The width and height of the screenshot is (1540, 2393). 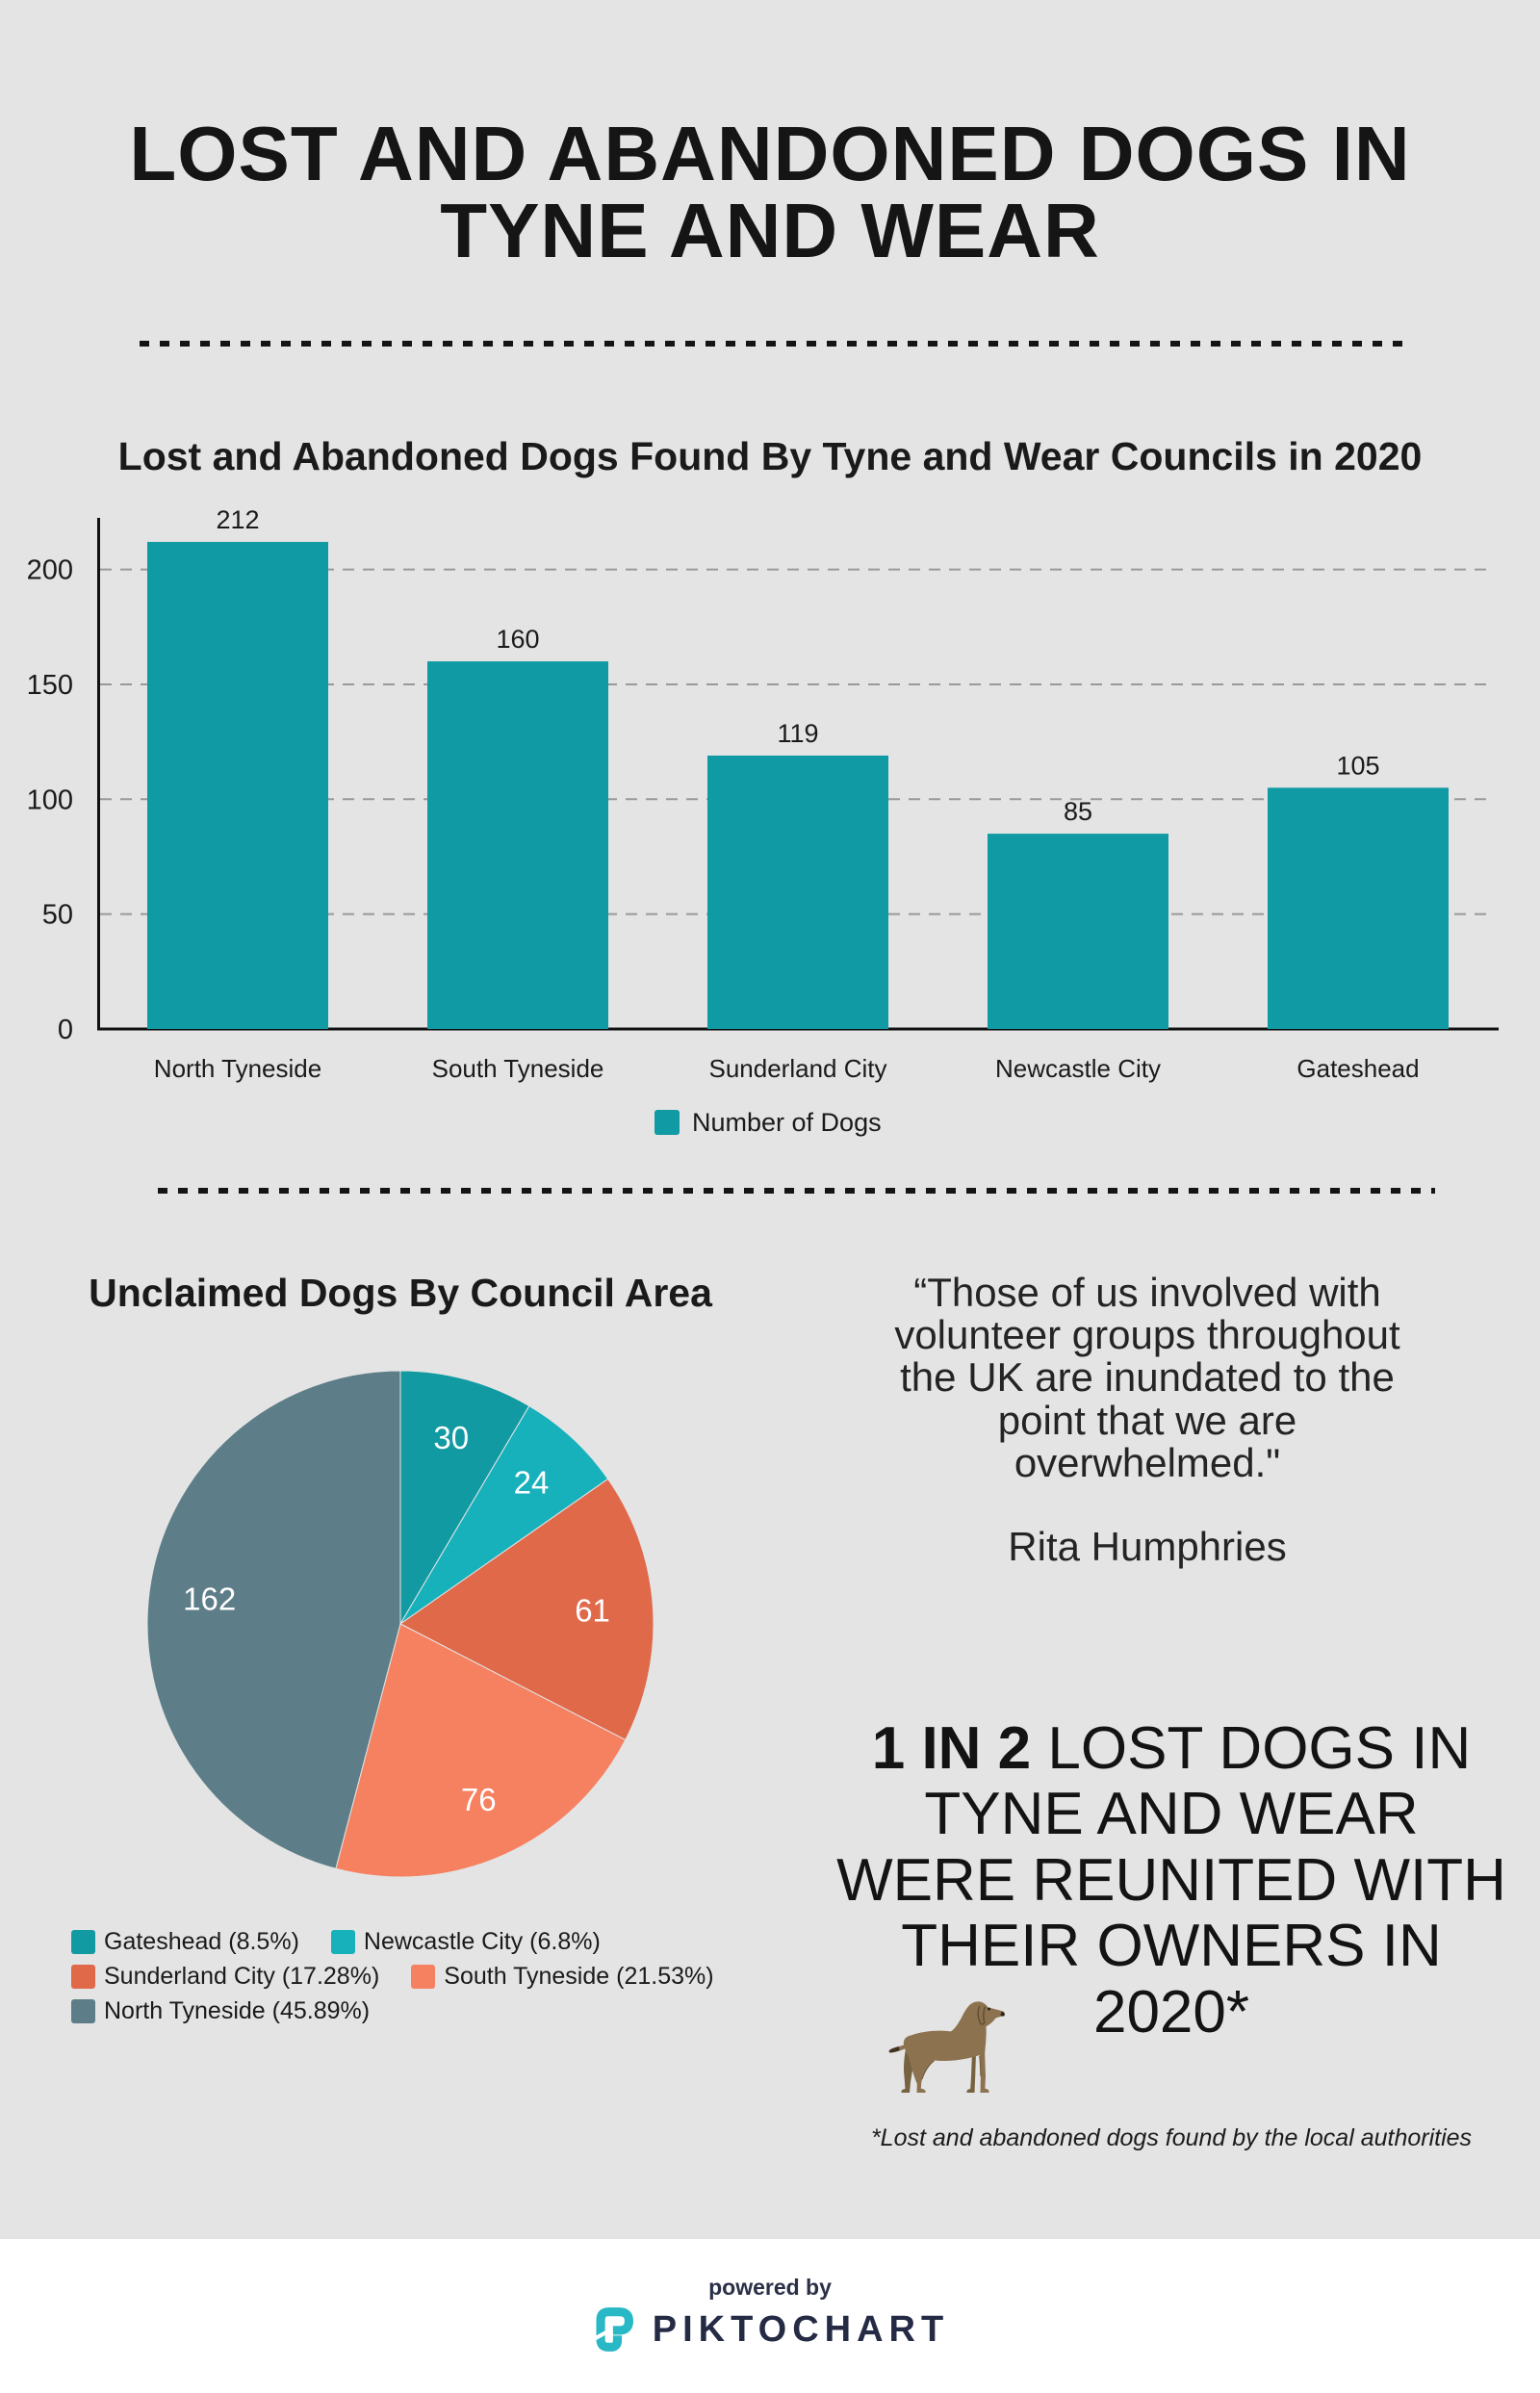 I want to click on pie-legend-item-gateshead: Gateshead (8.5%), so click(x=185, y=1941).